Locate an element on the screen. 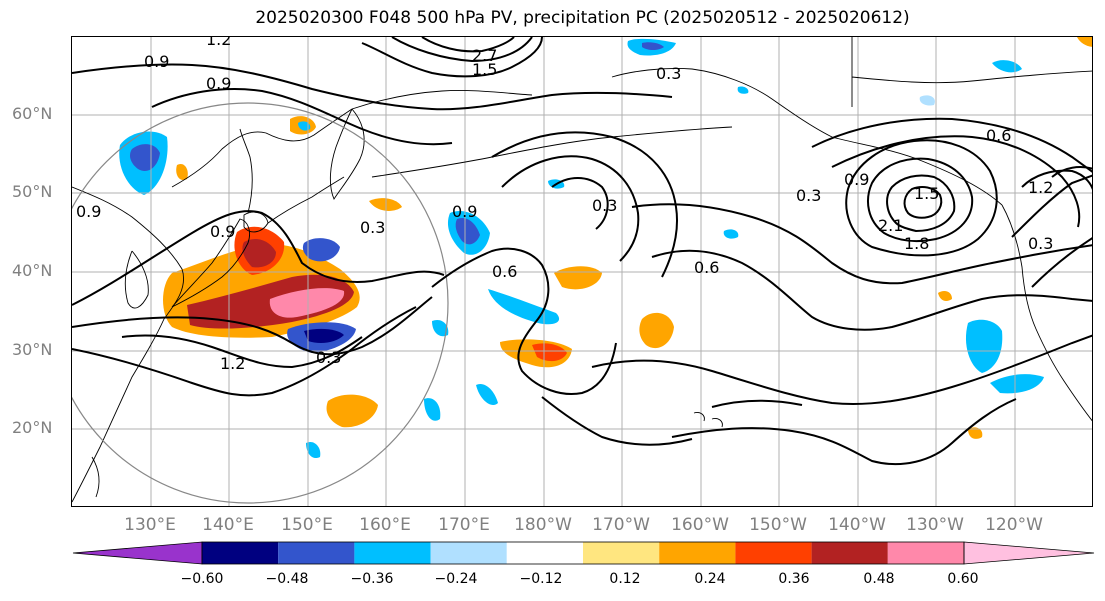 Image resolution: width=1105 pixels, height=601 pixels. contour-label-15: 1.5 is located at coordinates (926, 193).